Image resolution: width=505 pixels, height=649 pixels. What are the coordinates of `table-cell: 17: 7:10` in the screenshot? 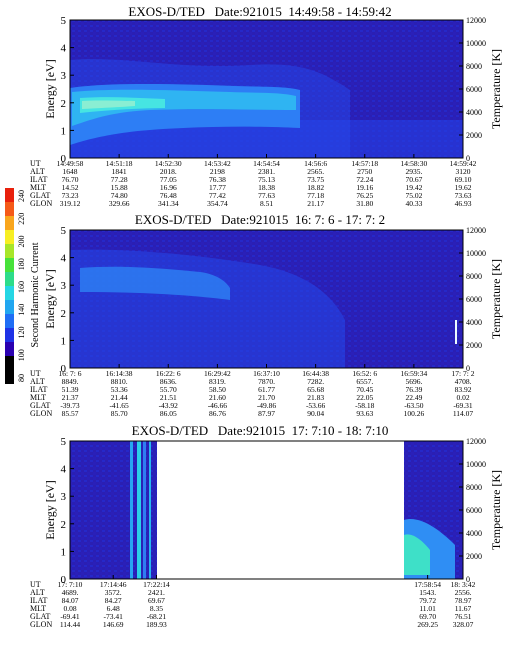 It's located at (70, 584).